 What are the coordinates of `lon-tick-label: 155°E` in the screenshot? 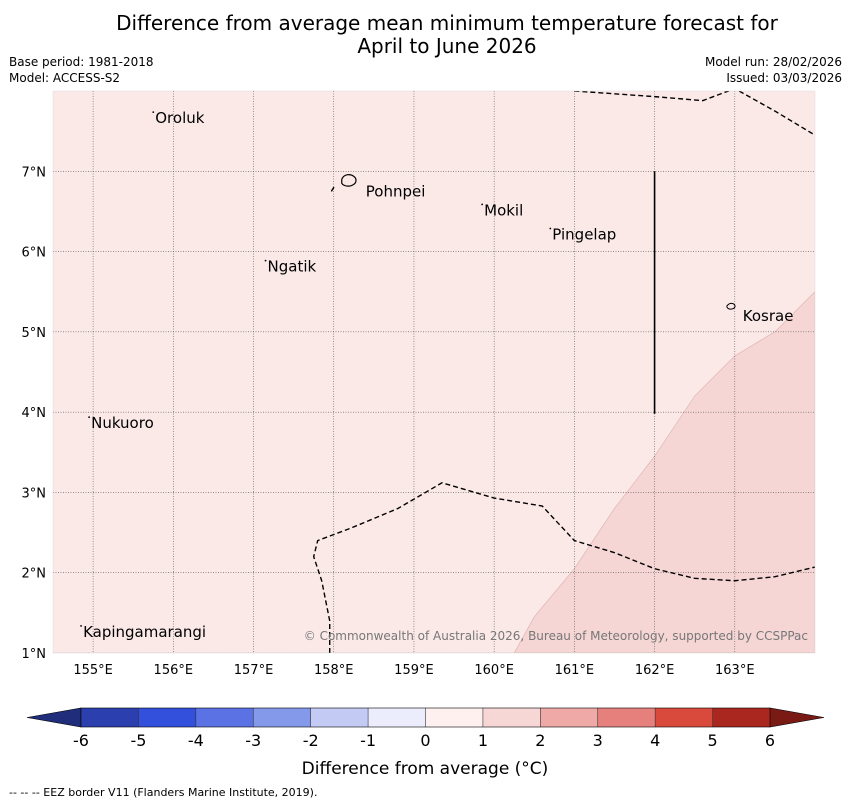 It's located at (93, 670).